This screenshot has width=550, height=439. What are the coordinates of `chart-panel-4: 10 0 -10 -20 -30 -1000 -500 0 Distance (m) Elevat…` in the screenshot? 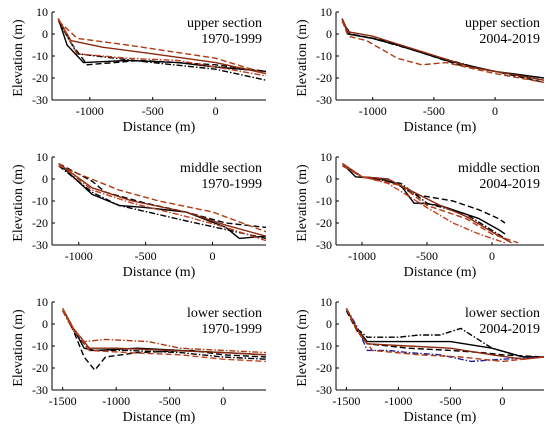 It's located at (419, 215).